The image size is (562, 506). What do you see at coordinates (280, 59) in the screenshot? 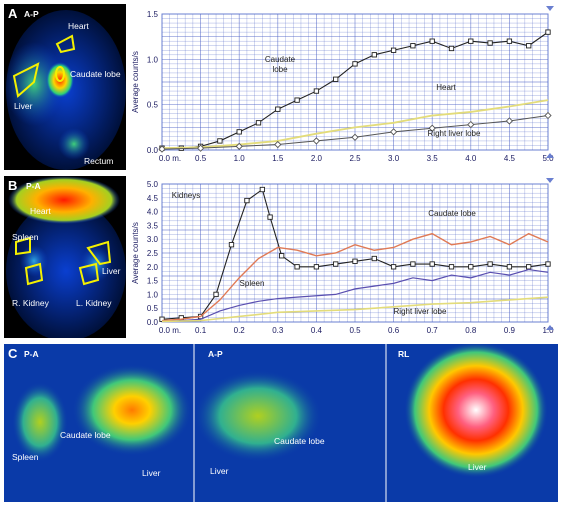
I see `series-label: Caudate` at bounding box center [280, 59].